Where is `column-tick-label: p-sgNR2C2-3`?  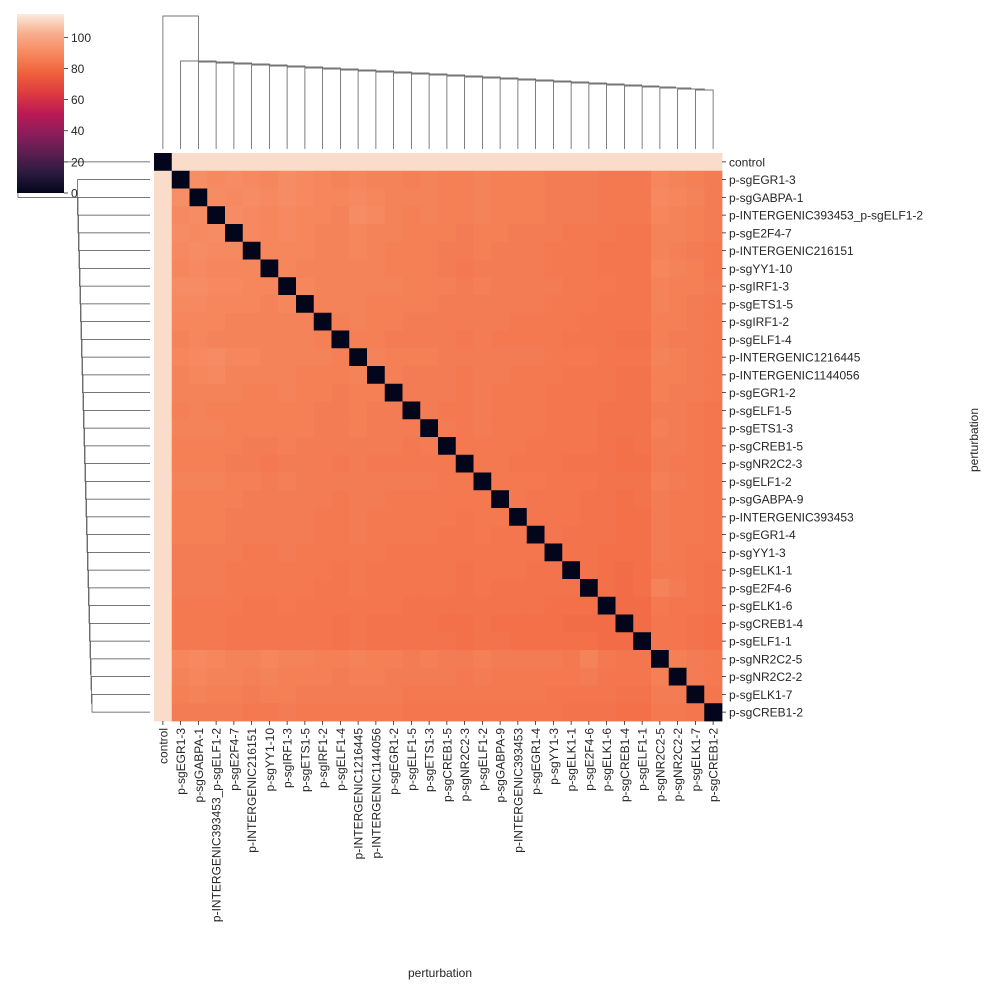 column-tick-label: p-sgNR2C2-3 is located at coordinates (465, 765).